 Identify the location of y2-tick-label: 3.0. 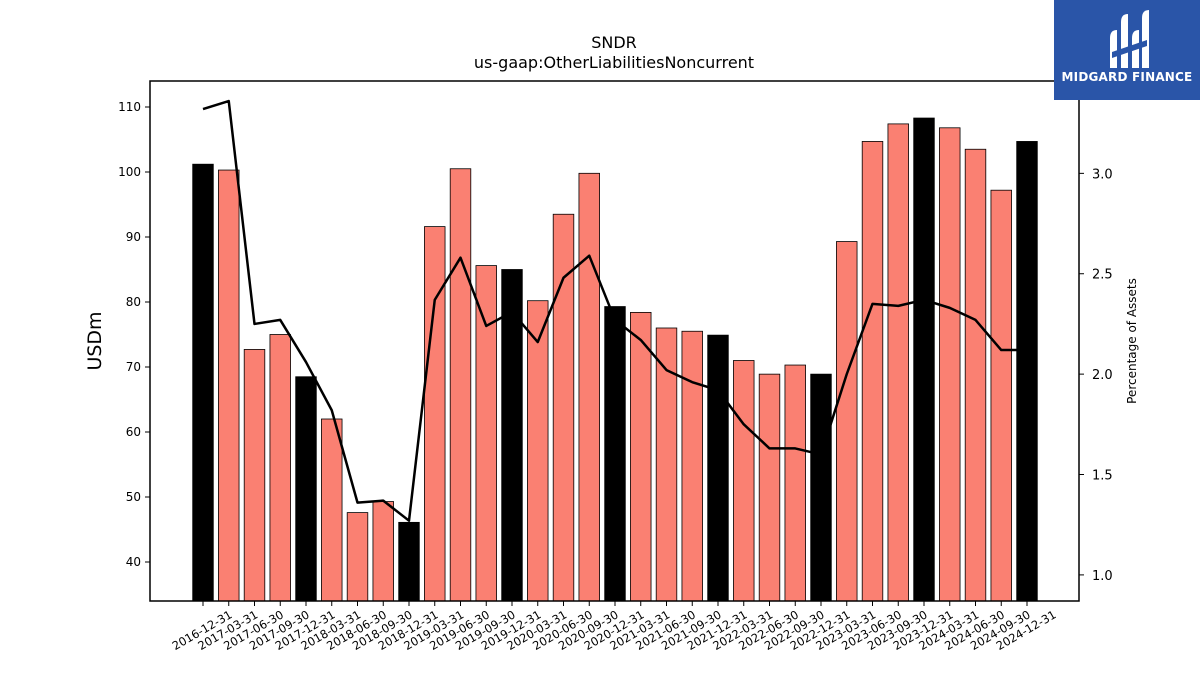
(1102, 174).